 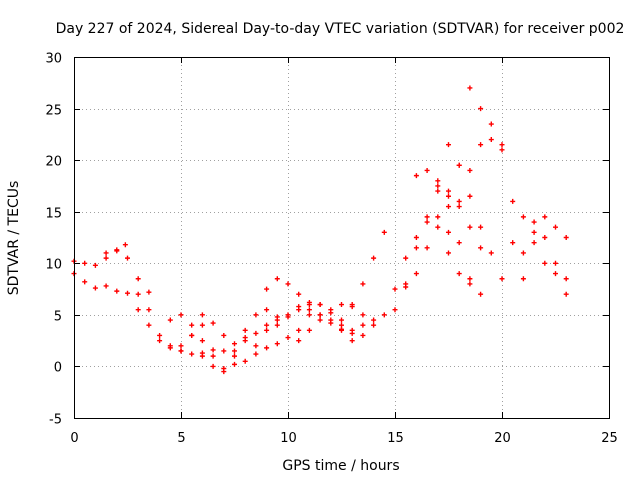 What do you see at coordinates (181, 438) in the screenshot?
I see `x-tick-label: 5` at bounding box center [181, 438].